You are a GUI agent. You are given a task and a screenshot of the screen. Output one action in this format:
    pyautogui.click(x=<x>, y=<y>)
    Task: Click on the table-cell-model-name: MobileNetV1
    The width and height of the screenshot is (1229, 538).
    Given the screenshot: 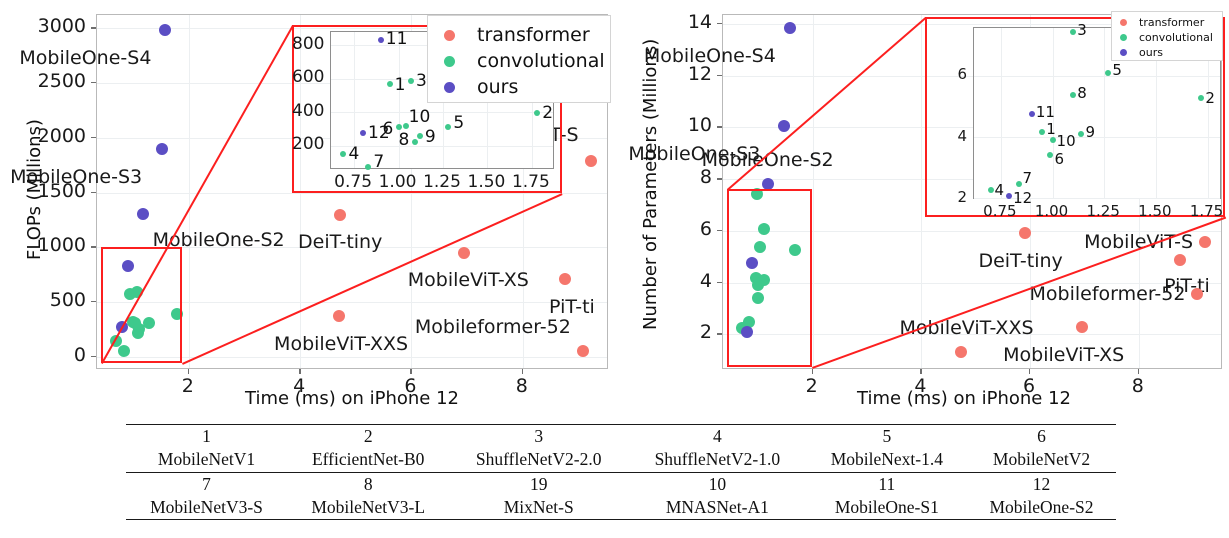 What is the action you would take?
    pyautogui.click(x=206, y=459)
    